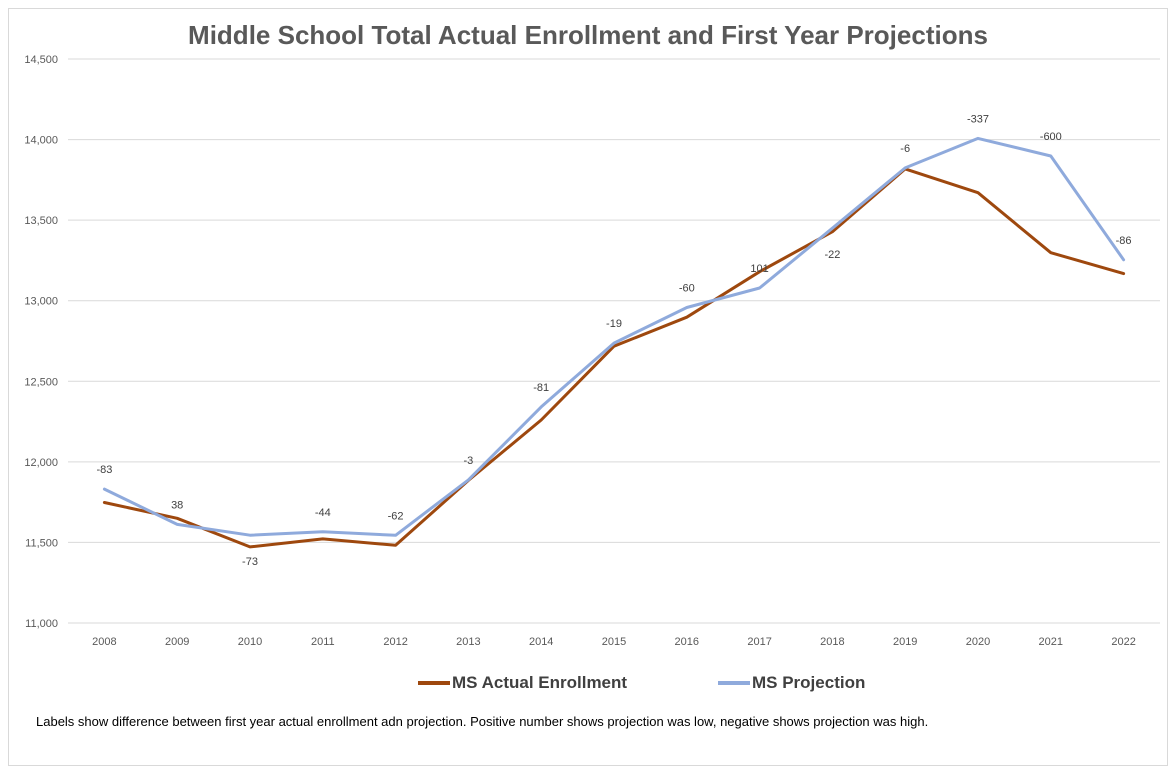 This screenshot has height=774, width=1176. What do you see at coordinates (1051, 642) in the screenshot?
I see `x-tick-label: 2021` at bounding box center [1051, 642].